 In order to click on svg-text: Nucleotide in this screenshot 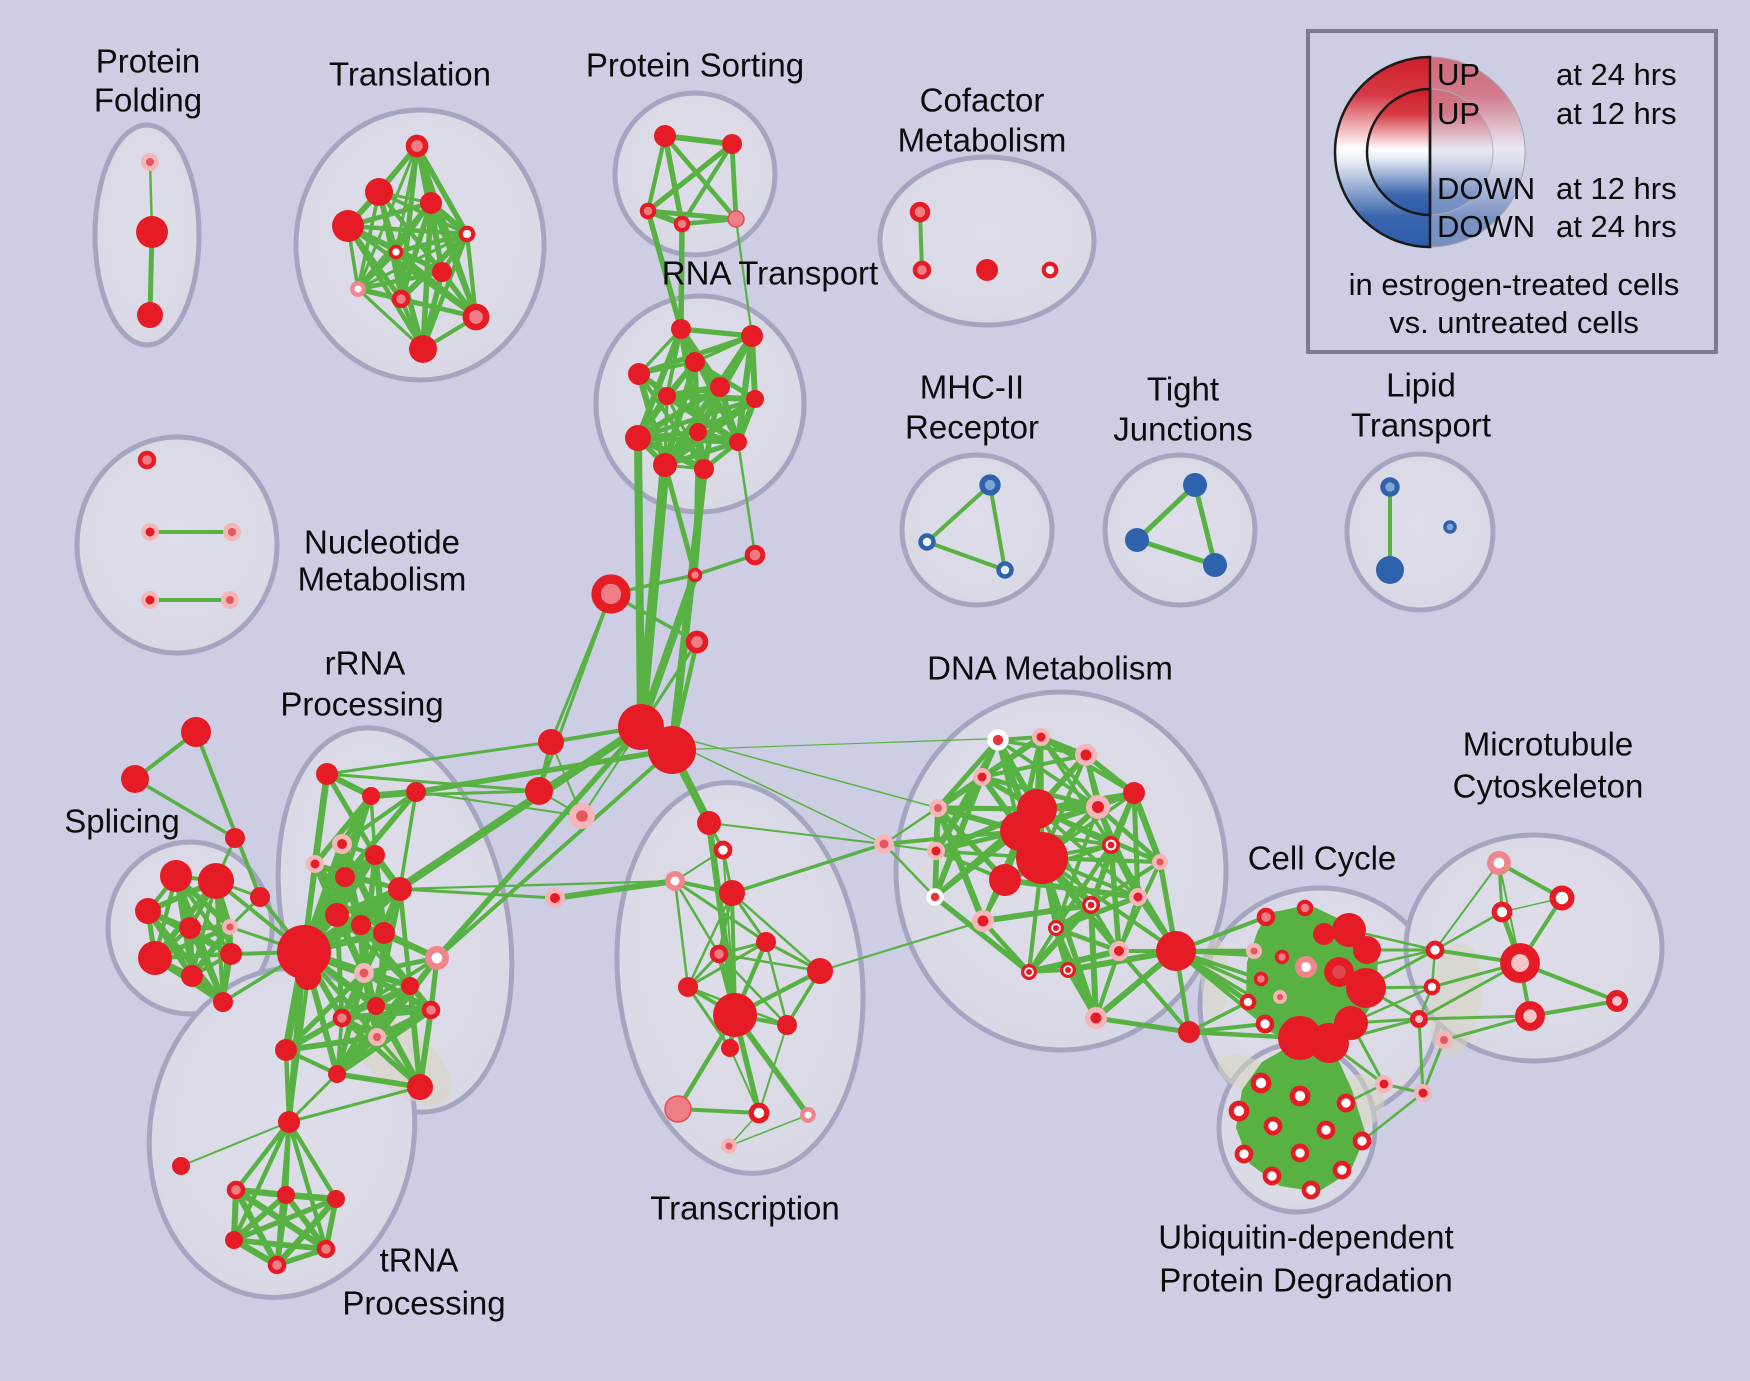, I will do `click(382, 542)`.